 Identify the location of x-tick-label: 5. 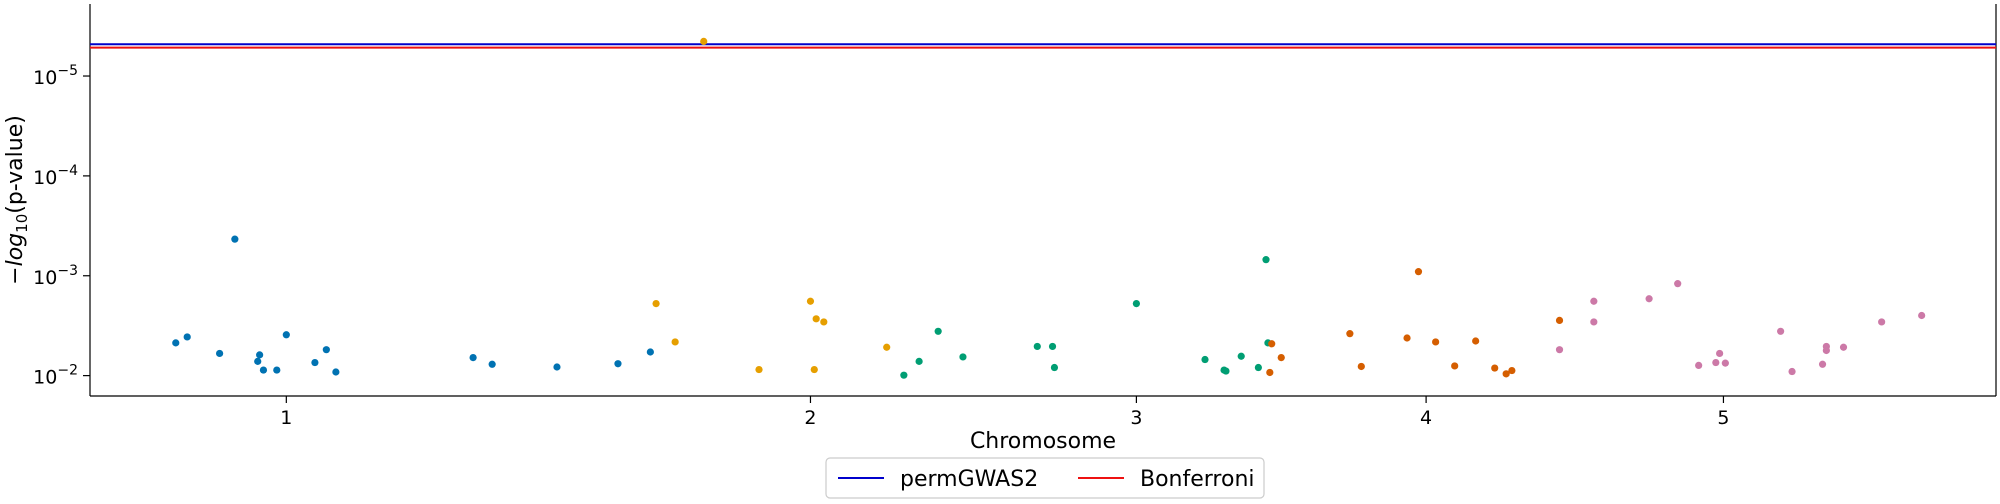
(1723, 418).